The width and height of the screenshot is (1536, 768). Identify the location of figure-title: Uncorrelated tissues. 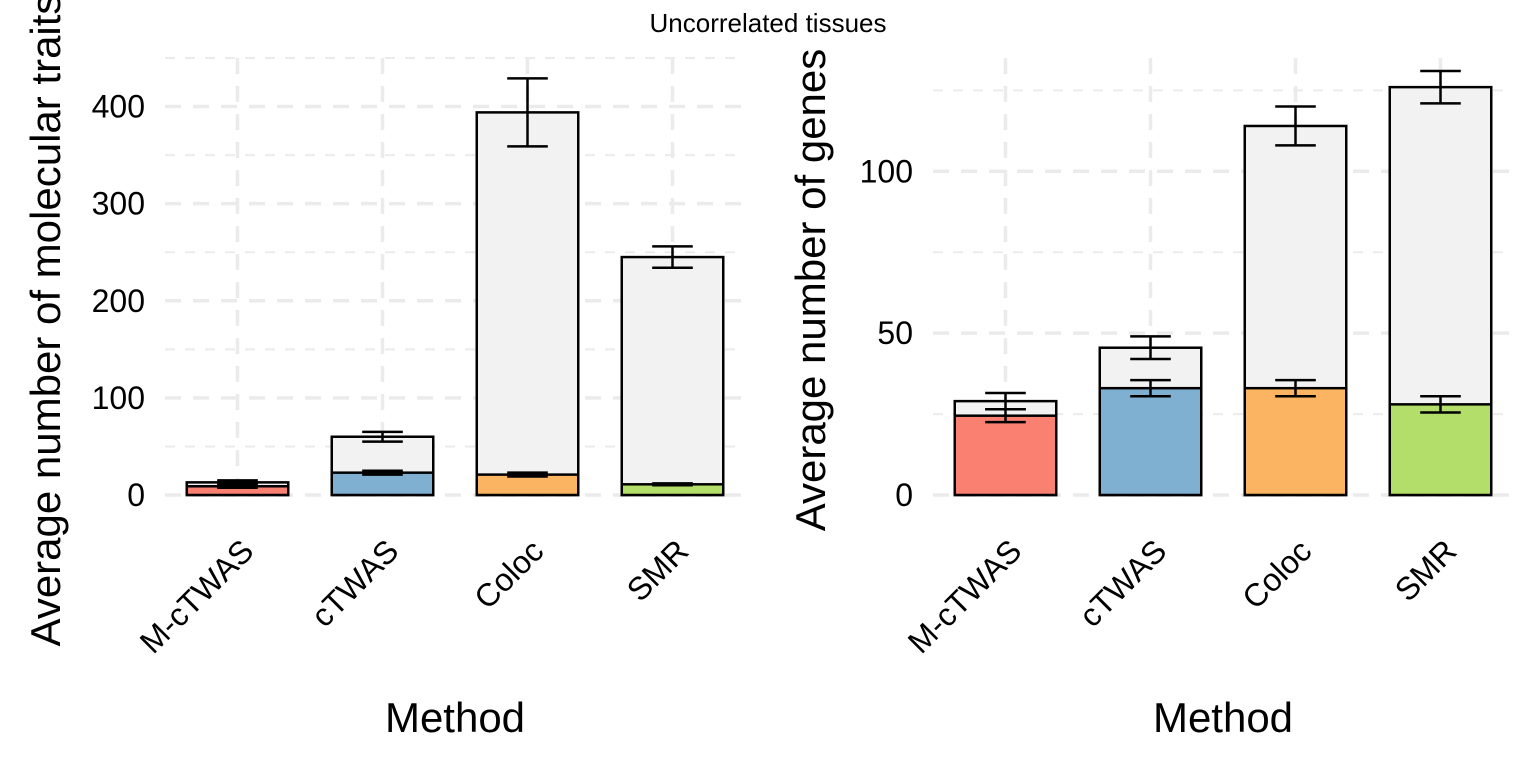
(768, 23).